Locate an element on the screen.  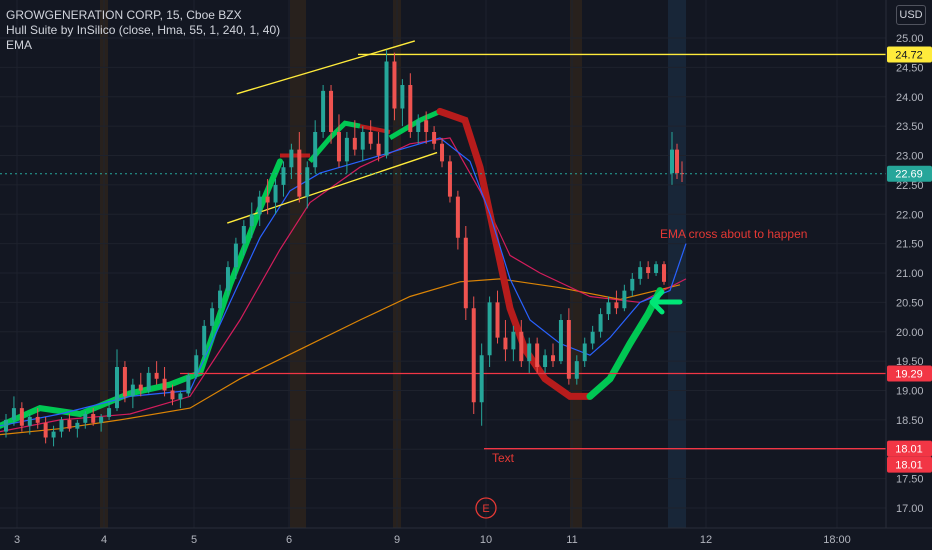
time-axis-tick: 11 is located at coordinates (571, 540).